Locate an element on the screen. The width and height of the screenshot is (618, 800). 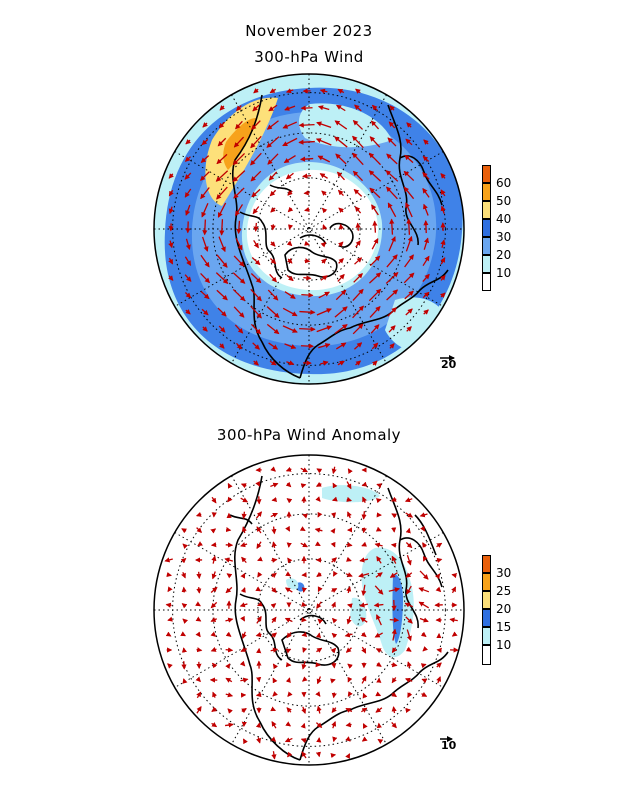
bottom-colorbar: 30 25 20 15 10 is located at coordinates (496, 610).